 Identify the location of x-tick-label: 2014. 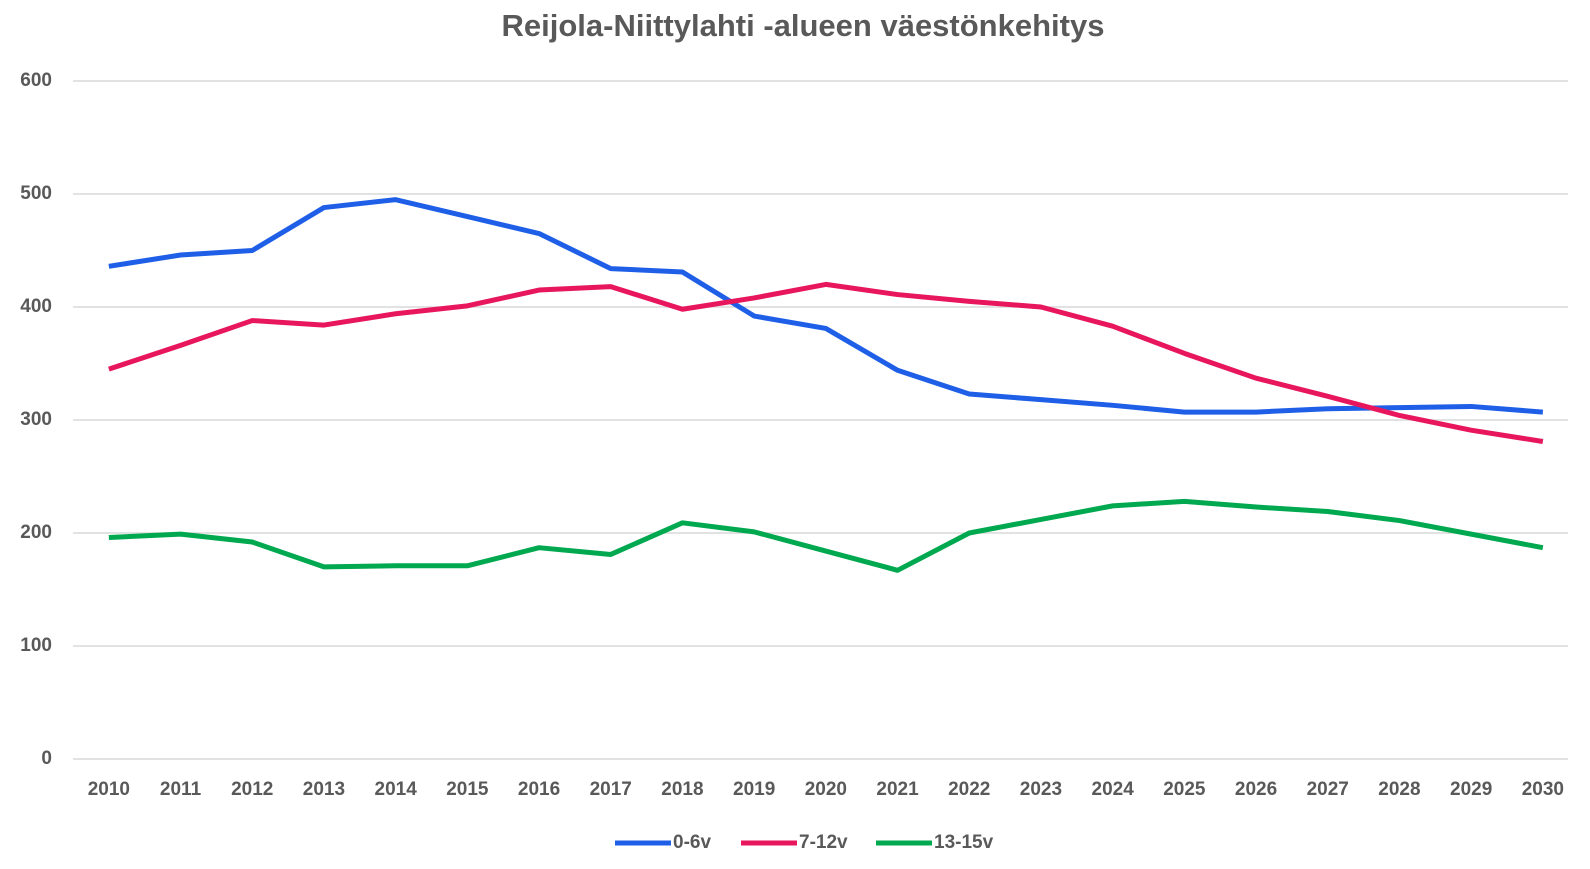
(396, 789).